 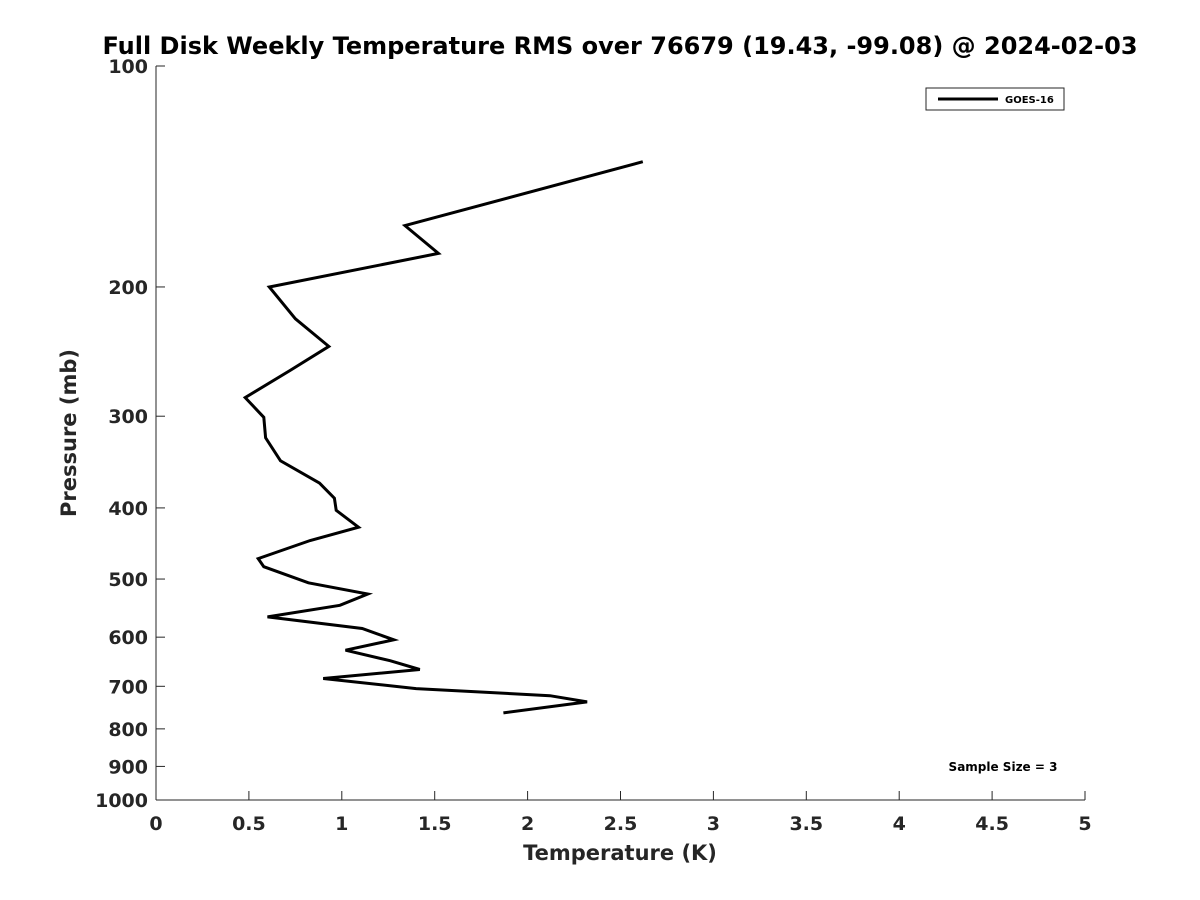 What do you see at coordinates (621, 824) in the screenshot?
I see `x-tick-label: 2.5` at bounding box center [621, 824].